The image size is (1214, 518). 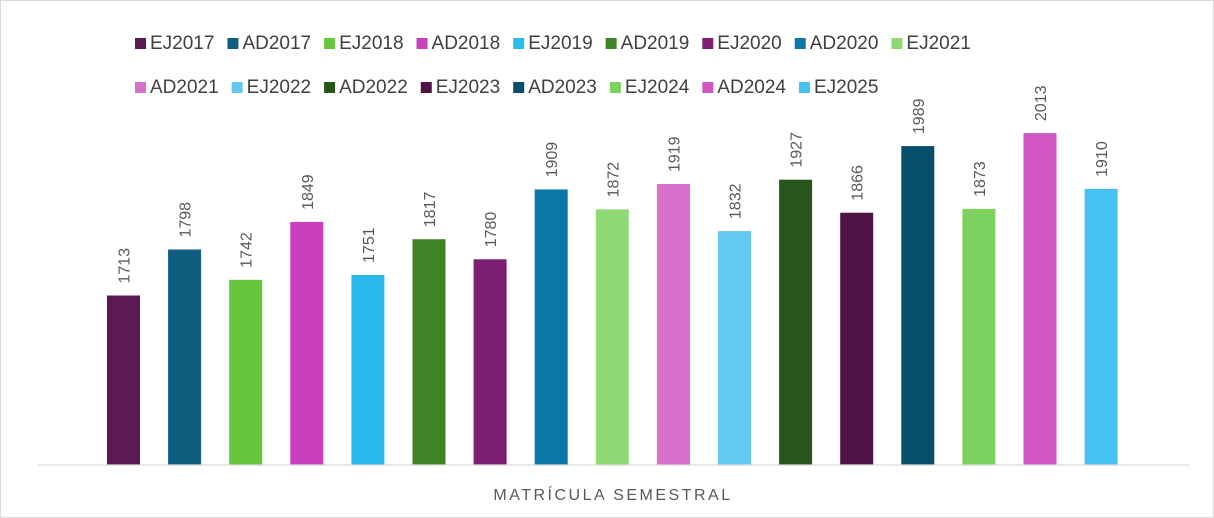 What do you see at coordinates (804, 87) in the screenshot?
I see `legend-swatch-ej2025` at bounding box center [804, 87].